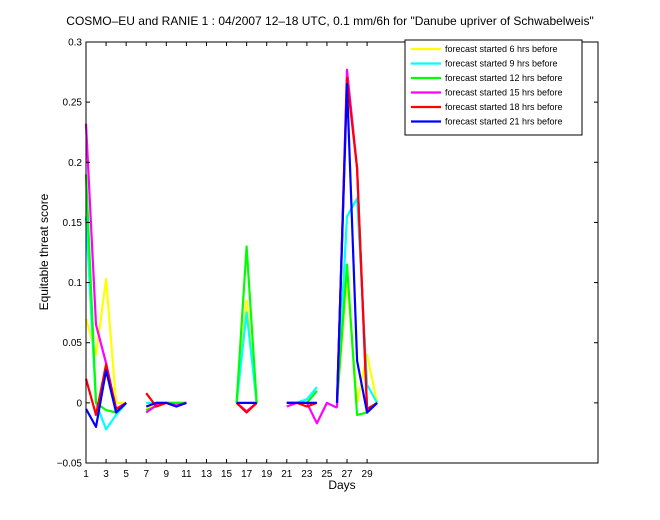 The height and width of the screenshot is (520, 660). Describe the element at coordinates (347, 474) in the screenshot. I see `x-tick-label: 27` at that location.